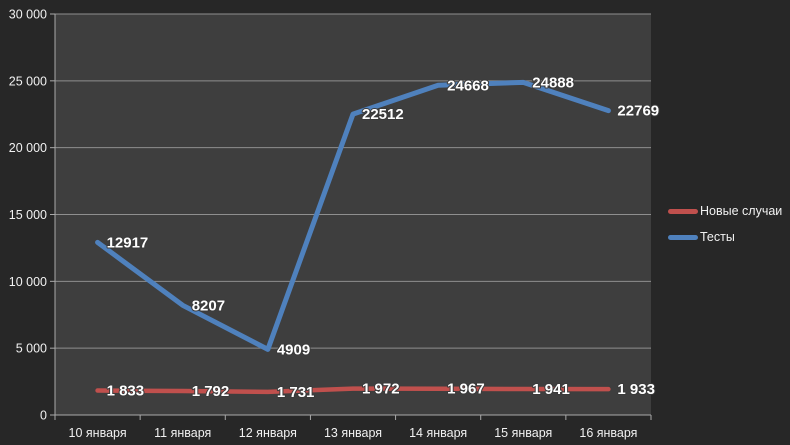 The height and width of the screenshot is (445, 790). I want to click on y-tick-label: 20 000, so click(28, 148).